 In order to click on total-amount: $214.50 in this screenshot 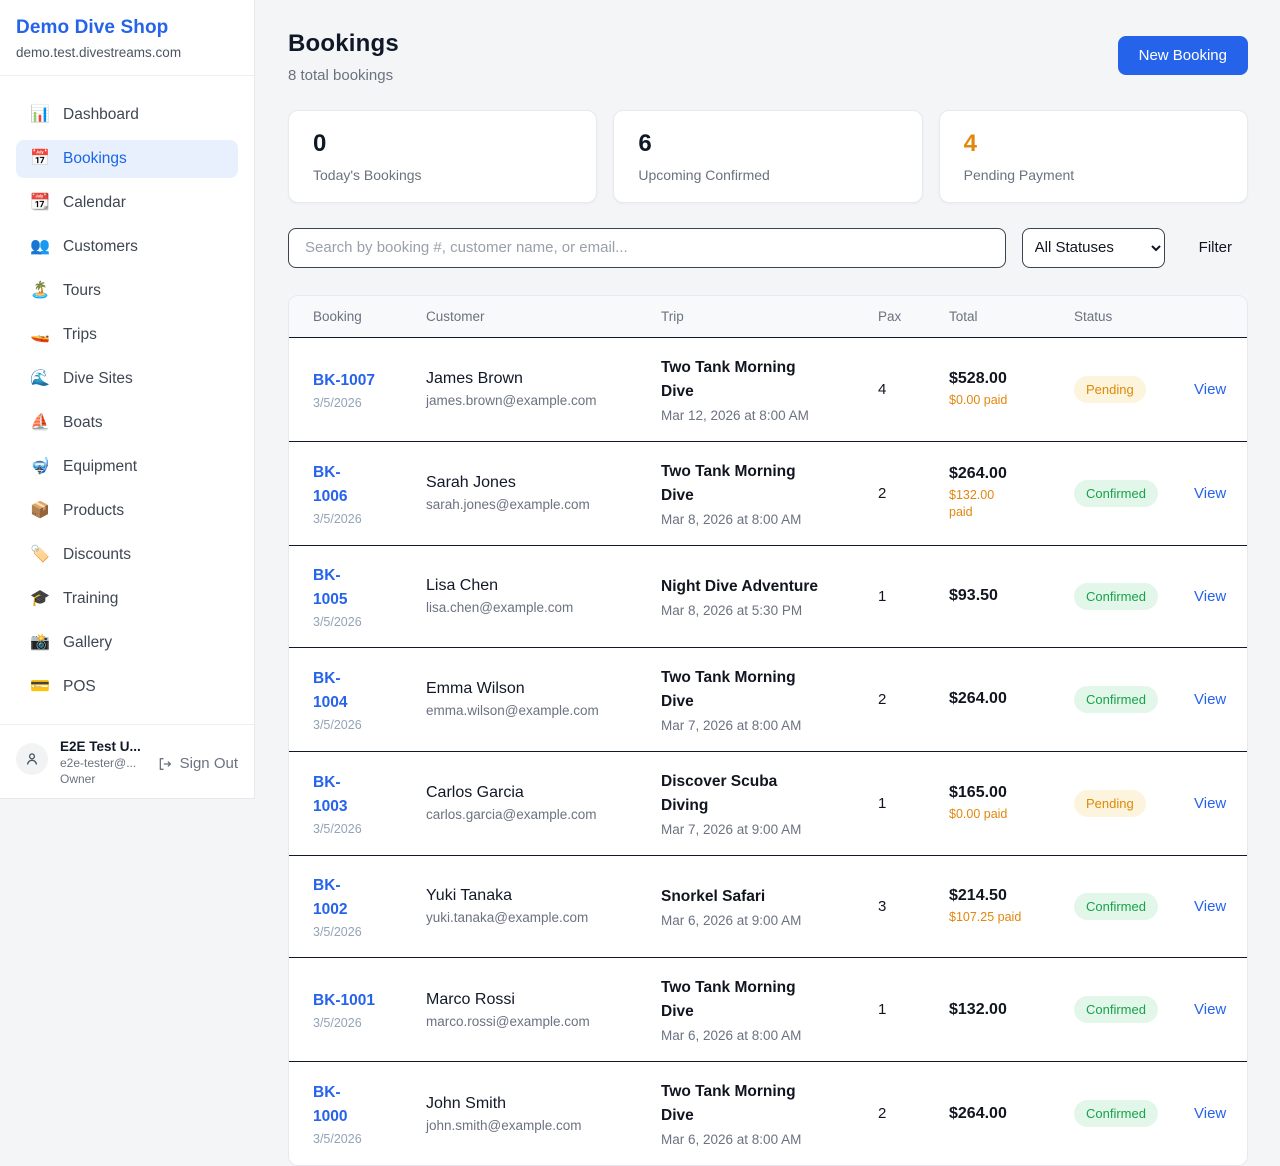, I will do `click(978, 895)`.